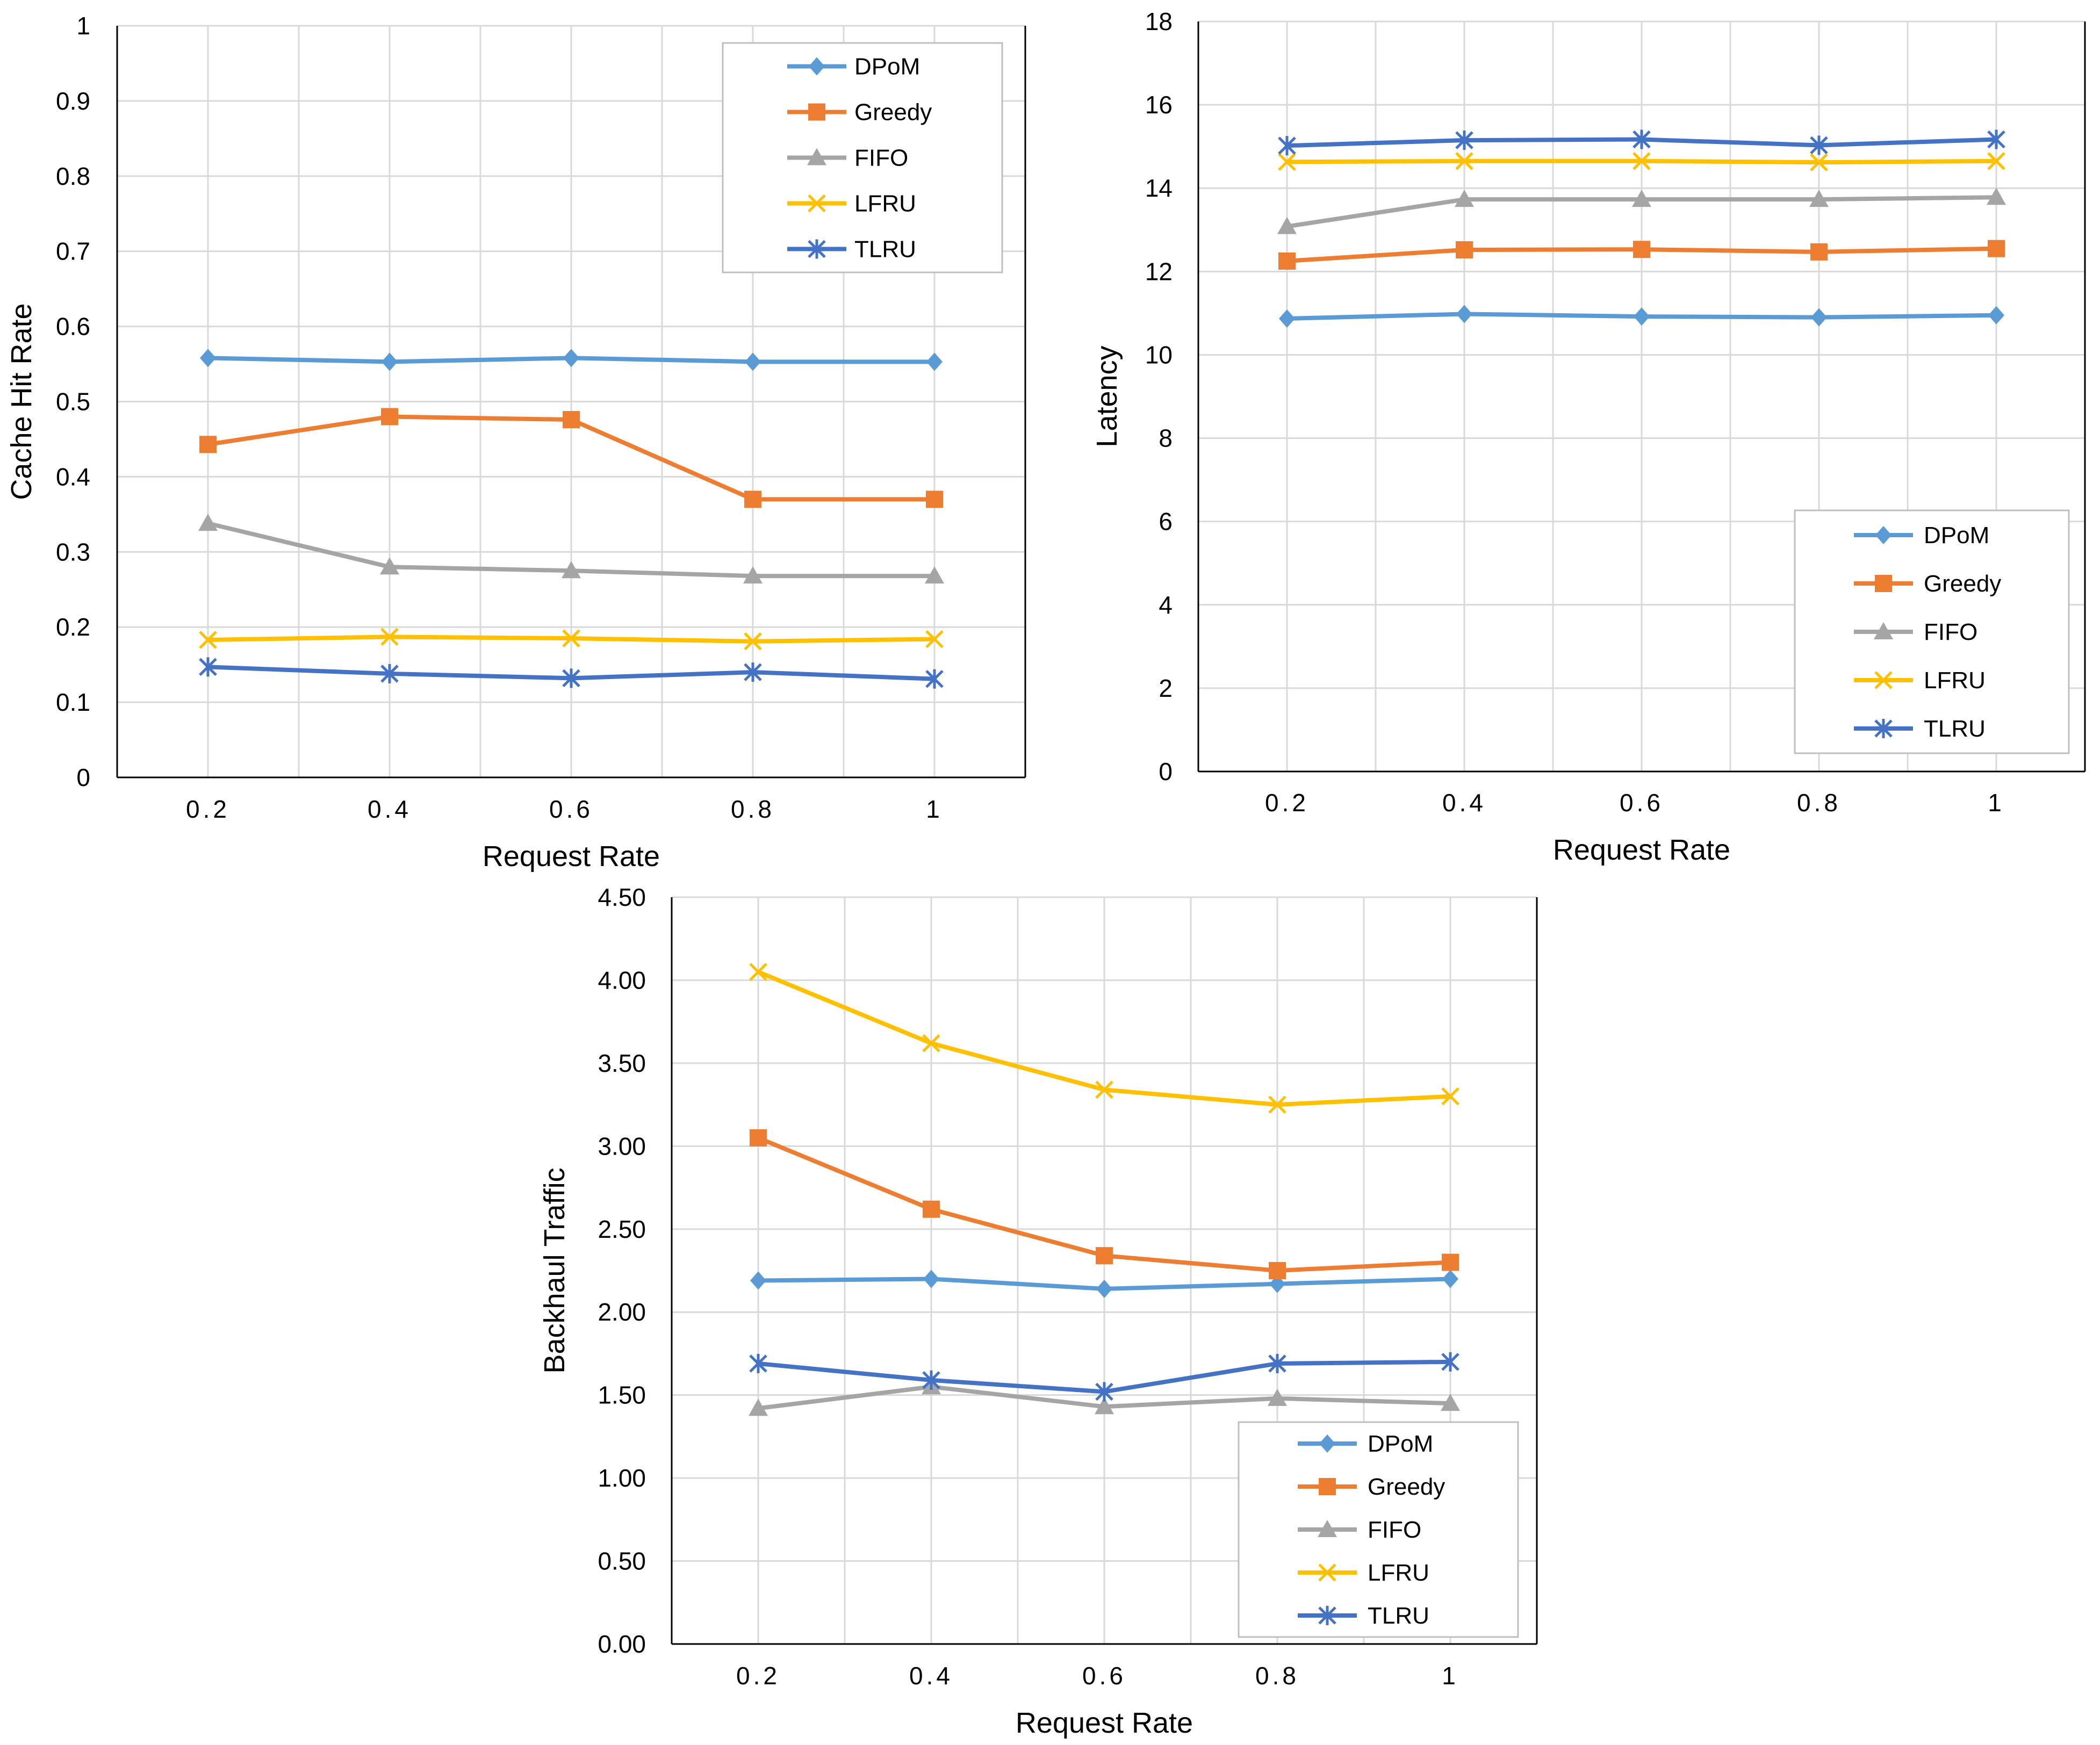 The height and width of the screenshot is (1745, 2100). What do you see at coordinates (1166, 688) in the screenshot?
I see `y-tick-label: 2` at bounding box center [1166, 688].